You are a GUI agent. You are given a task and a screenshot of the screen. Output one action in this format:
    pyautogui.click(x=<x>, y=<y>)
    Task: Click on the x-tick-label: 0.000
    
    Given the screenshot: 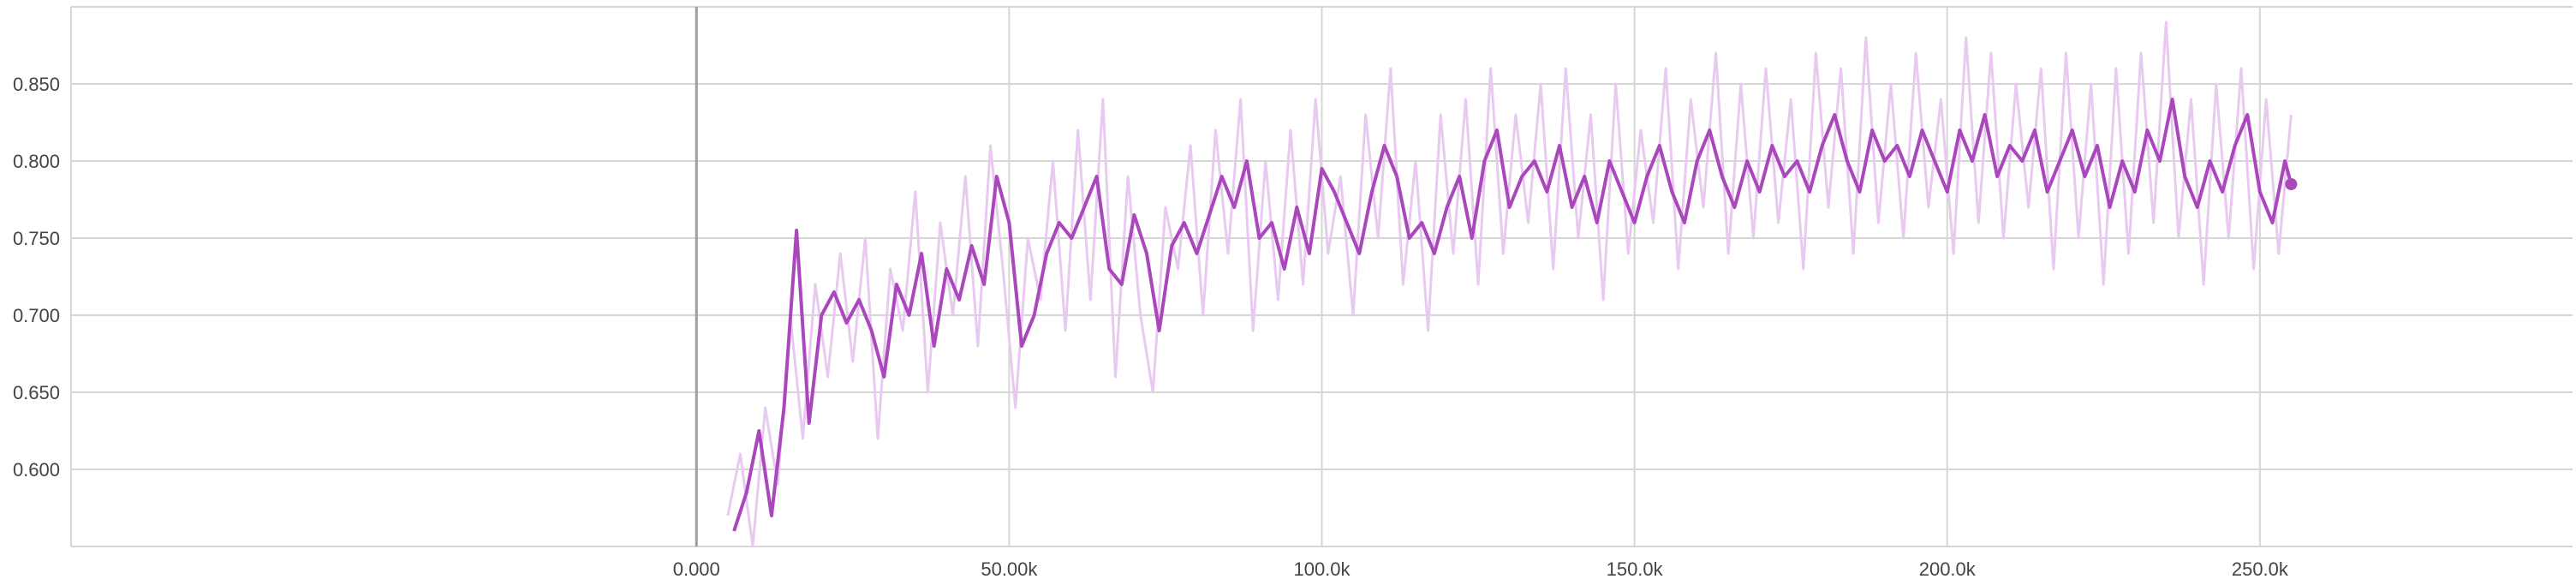 What is the action you would take?
    pyautogui.click(x=697, y=569)
    